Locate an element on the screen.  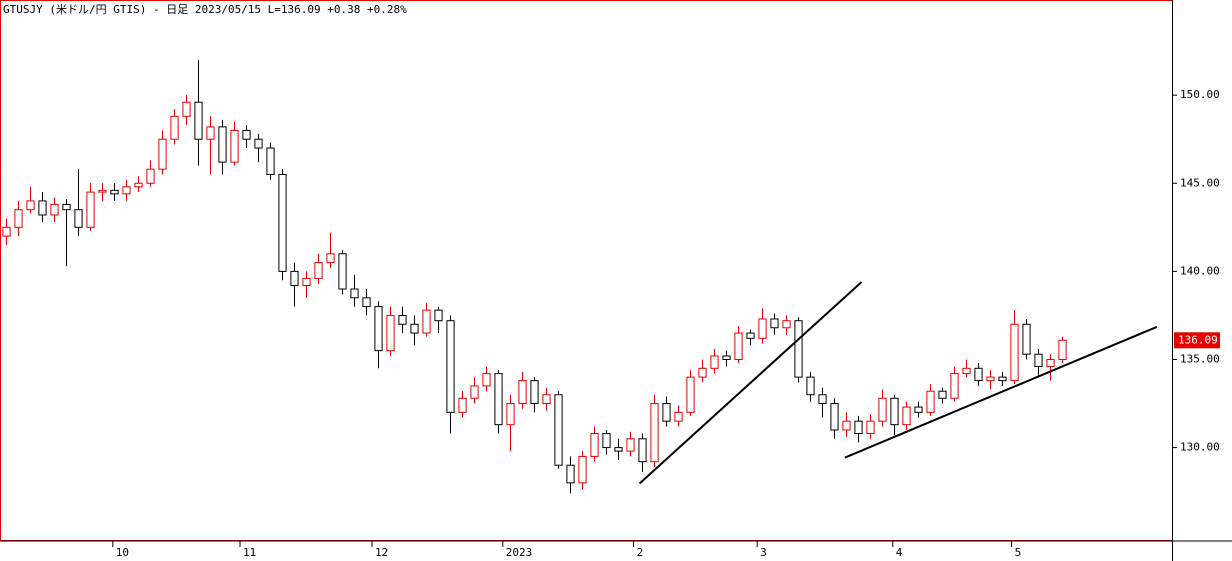
last-price-label: 136.09 is located at coordinates (1198, 339).